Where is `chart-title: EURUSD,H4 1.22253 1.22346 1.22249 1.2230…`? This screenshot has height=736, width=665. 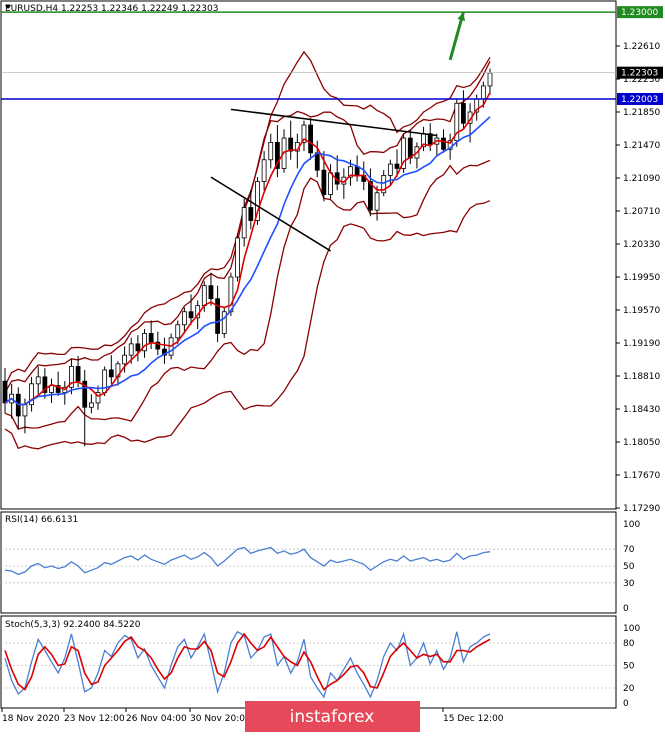 chart-title: EURUSD,H4 1.22253 1.22346 1.22249 1.2230… is located at coordinates (111, 9).